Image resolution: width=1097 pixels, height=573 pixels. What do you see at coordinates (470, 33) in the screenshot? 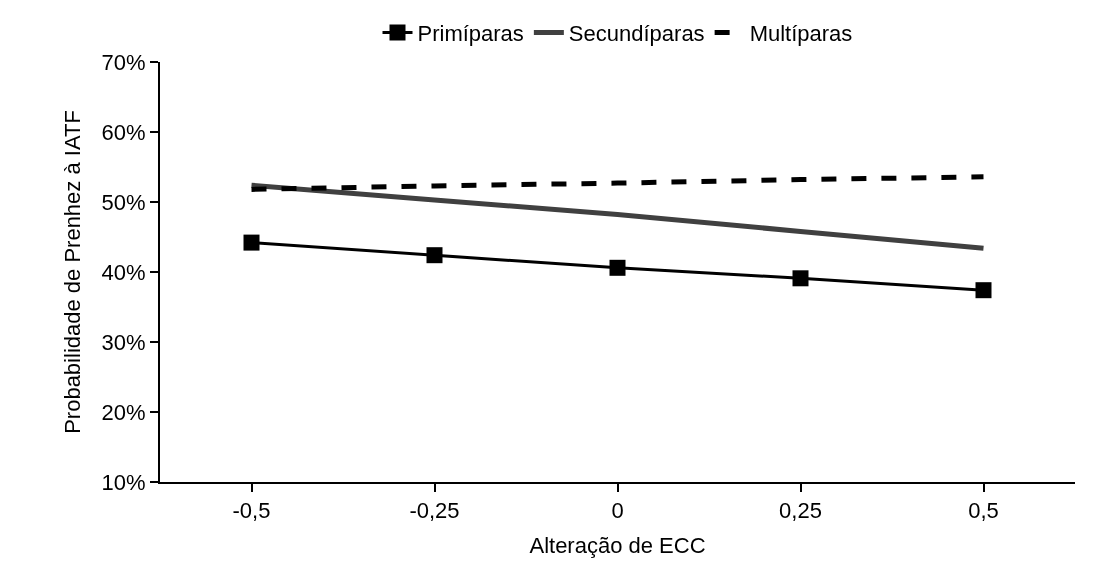
I see `legend-label: Primíparas` at bounding box center [470, 33].